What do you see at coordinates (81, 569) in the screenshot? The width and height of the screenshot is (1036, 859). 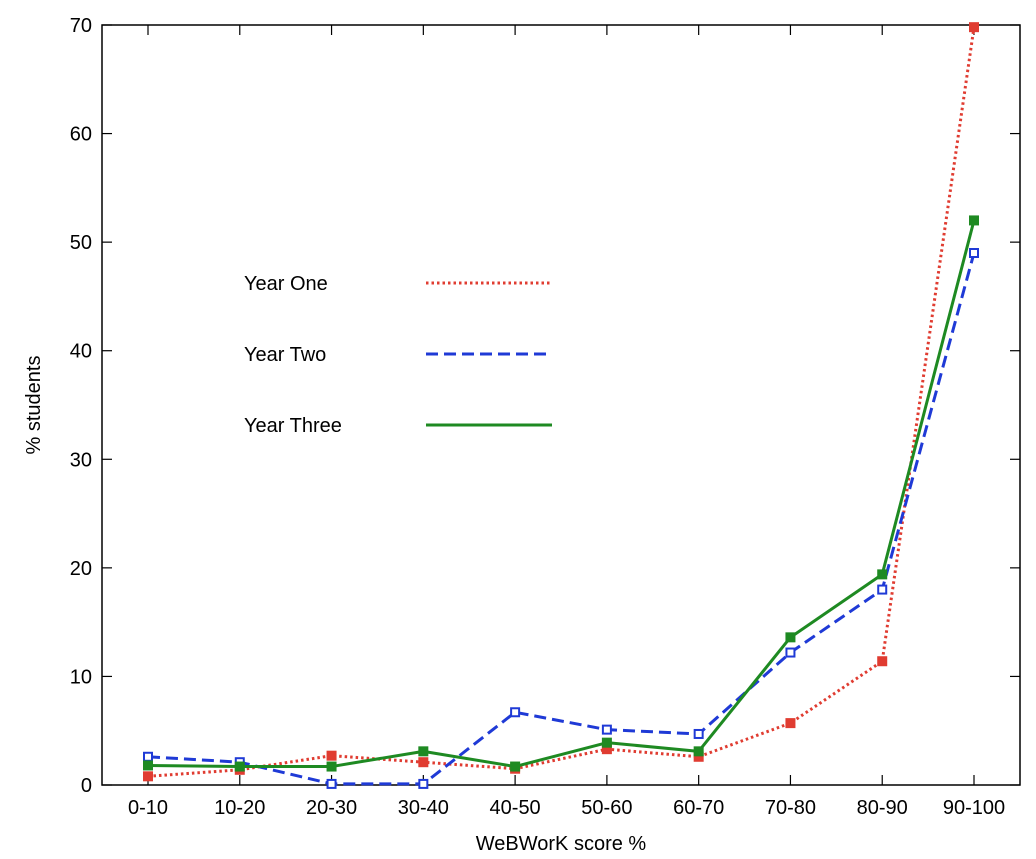 I see `y-tick-label: 20` at bounding box center [81, 569].